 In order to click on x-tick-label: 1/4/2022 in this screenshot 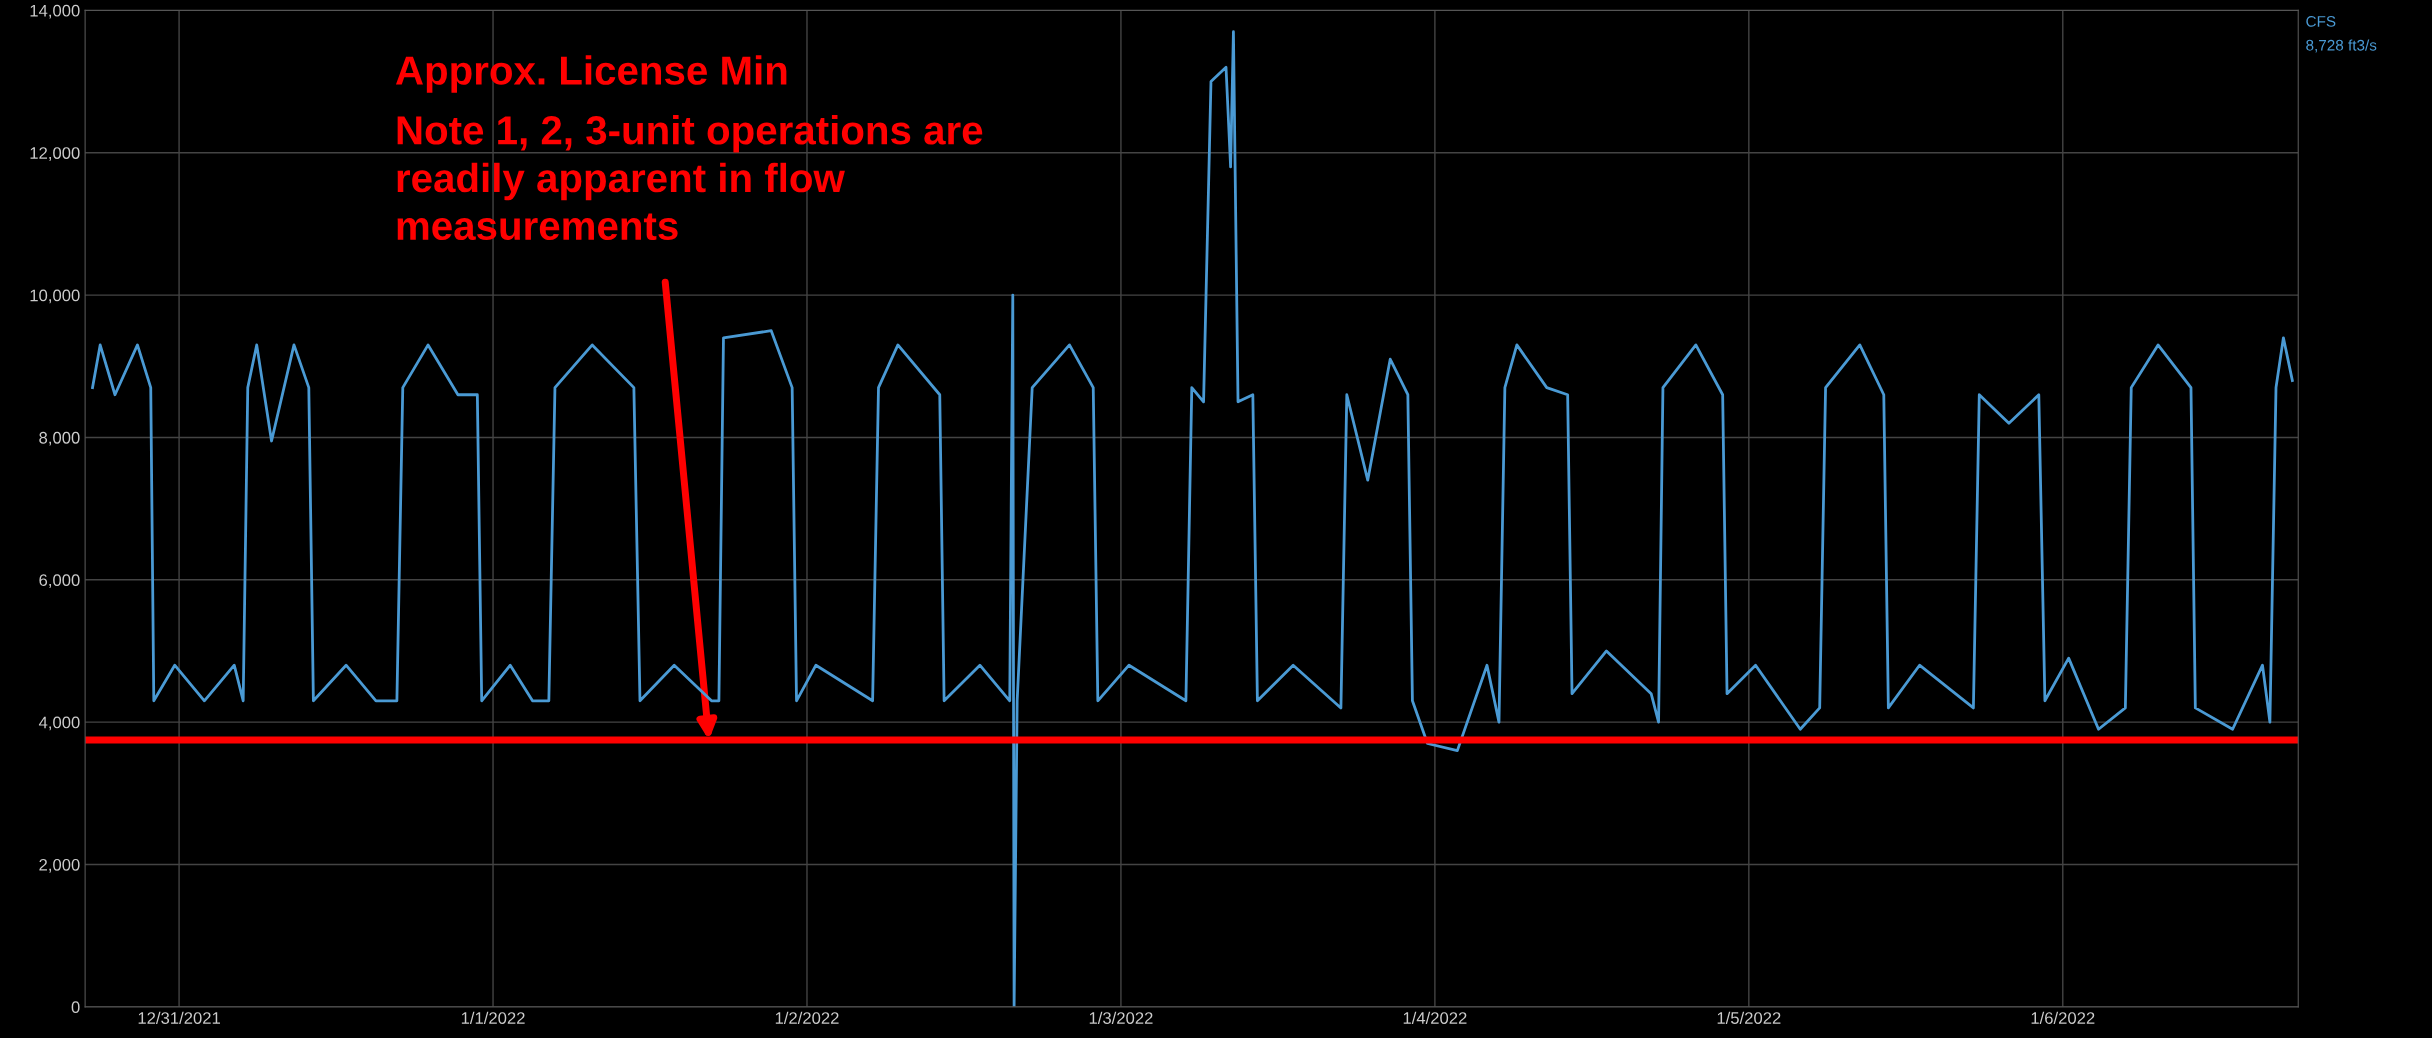, I will do `click(1435, 1017)`.